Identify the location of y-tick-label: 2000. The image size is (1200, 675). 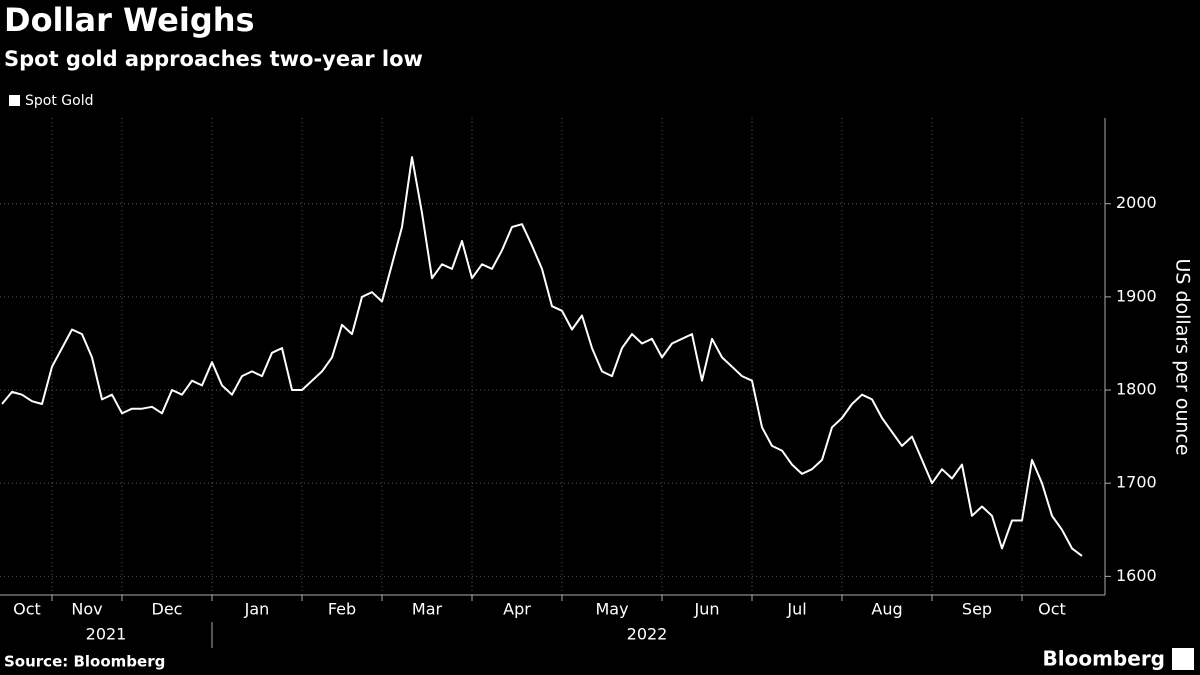
(1136, 202).